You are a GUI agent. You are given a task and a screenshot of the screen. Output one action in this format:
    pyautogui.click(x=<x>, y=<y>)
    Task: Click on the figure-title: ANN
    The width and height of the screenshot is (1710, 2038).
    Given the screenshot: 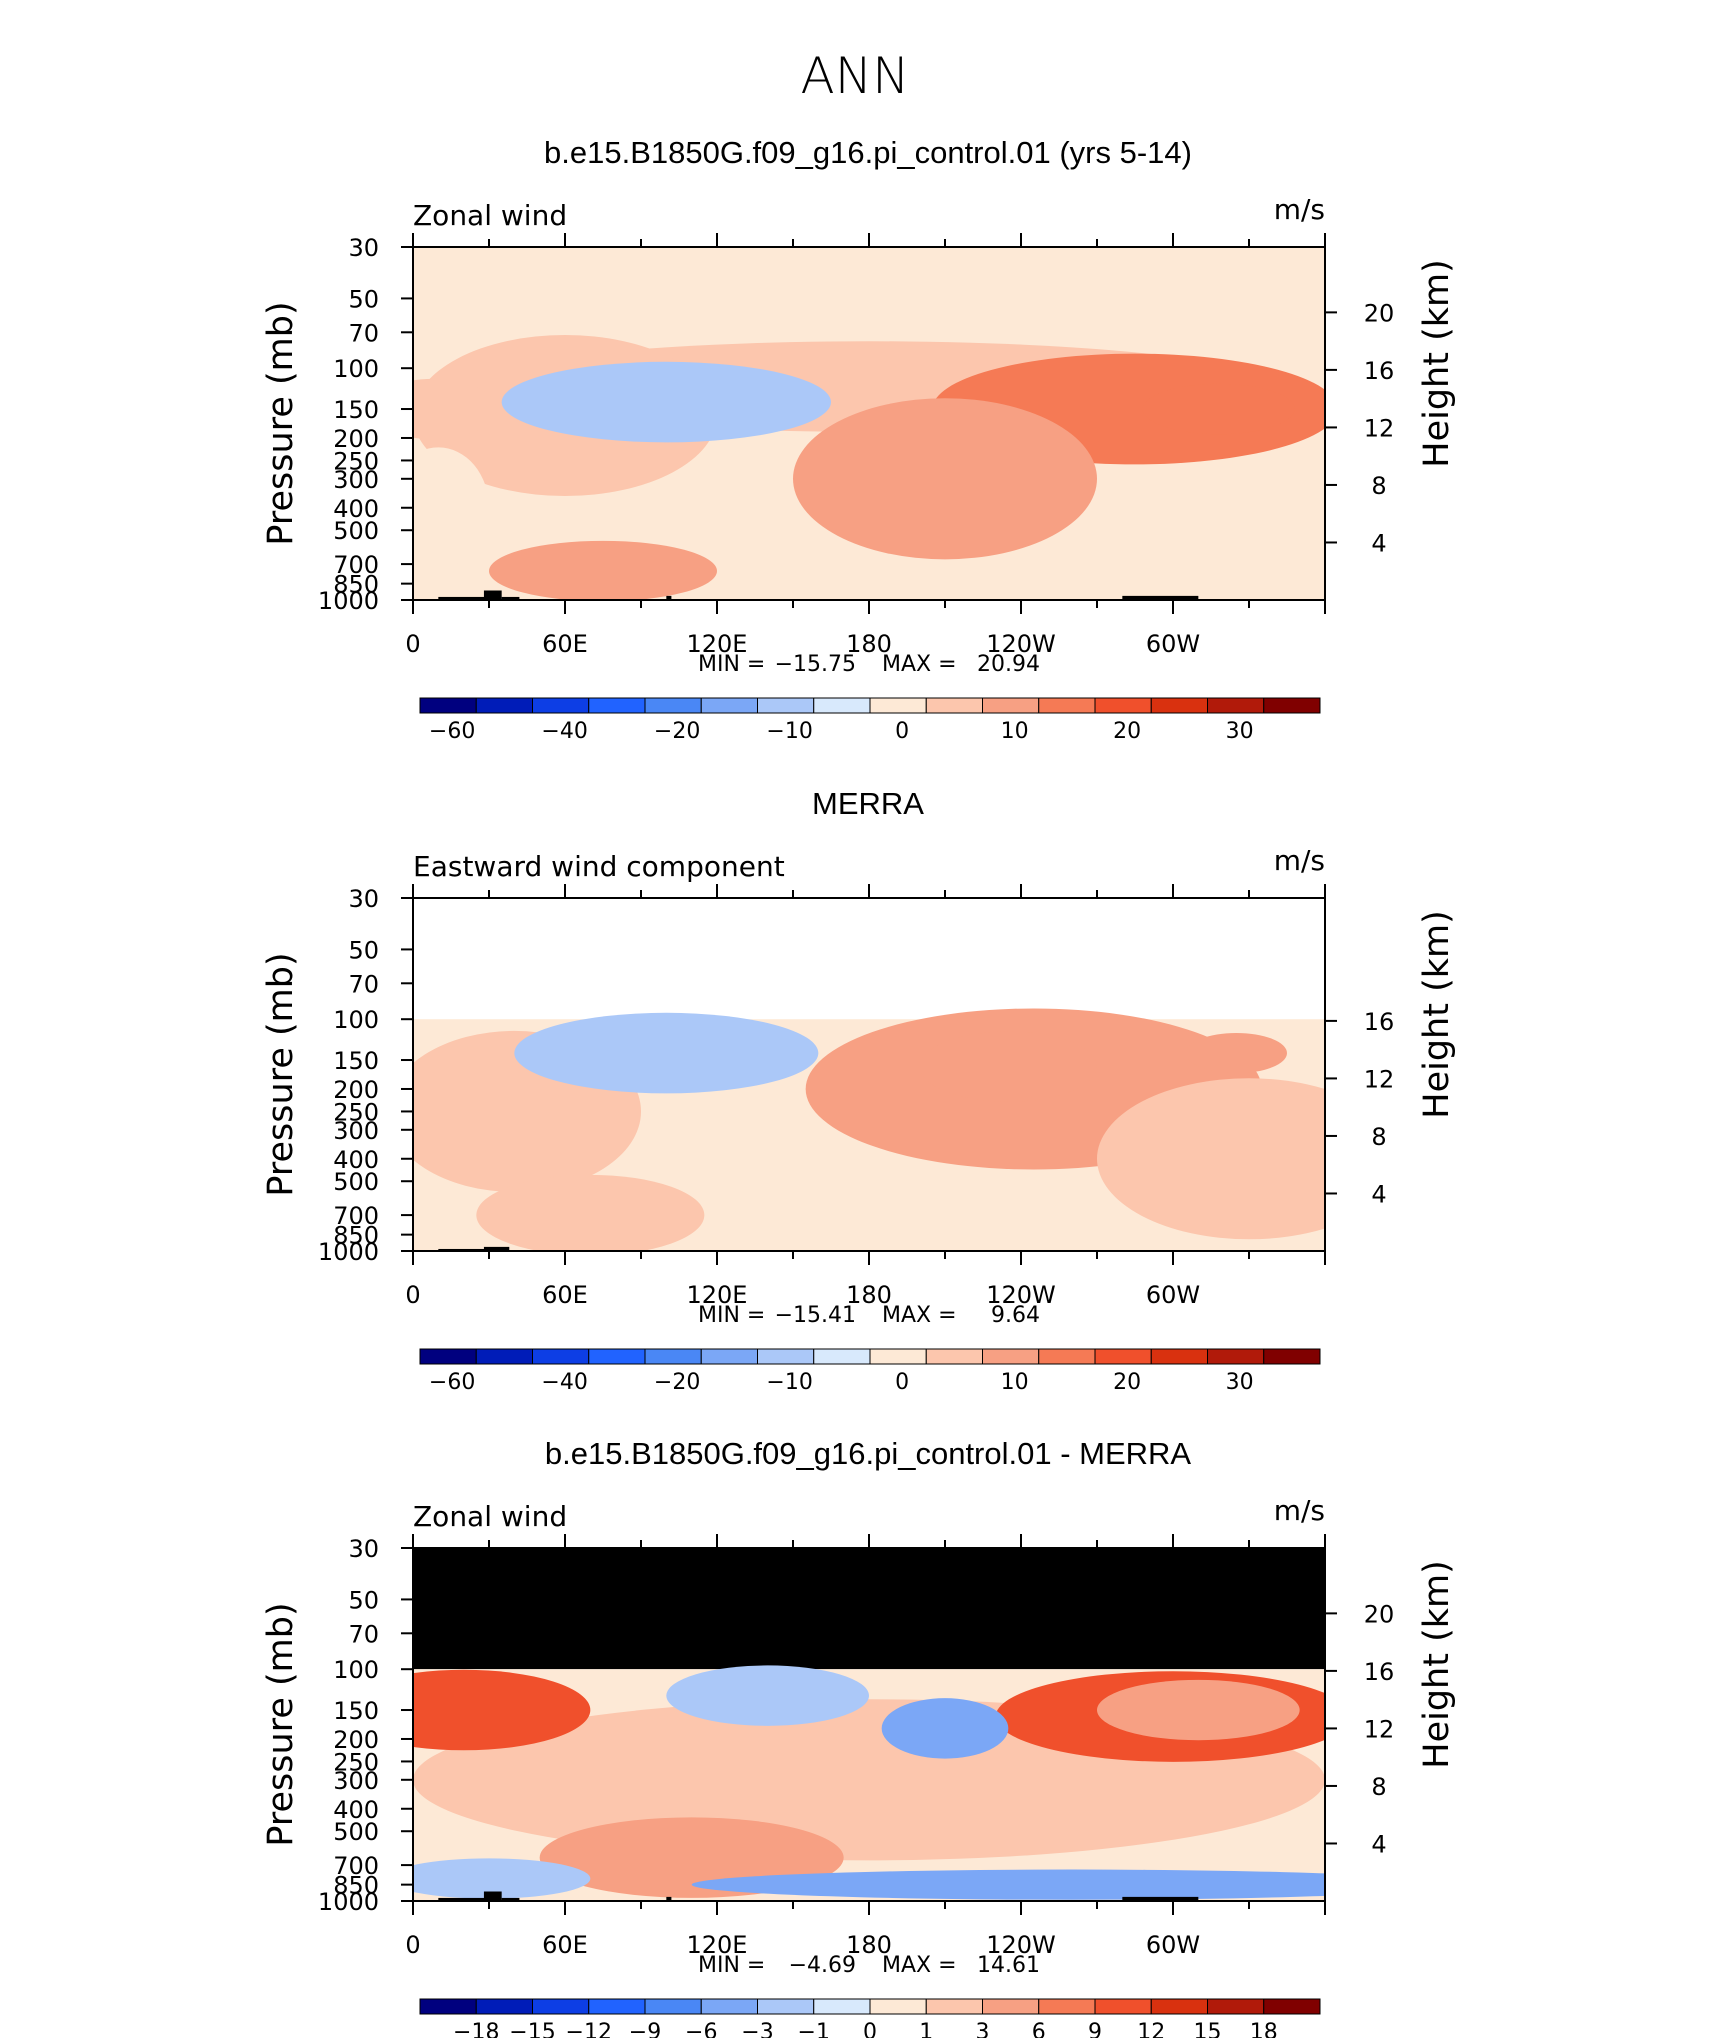 What is the action you would take?
    pyautogui.click(x=854, y=76)
    